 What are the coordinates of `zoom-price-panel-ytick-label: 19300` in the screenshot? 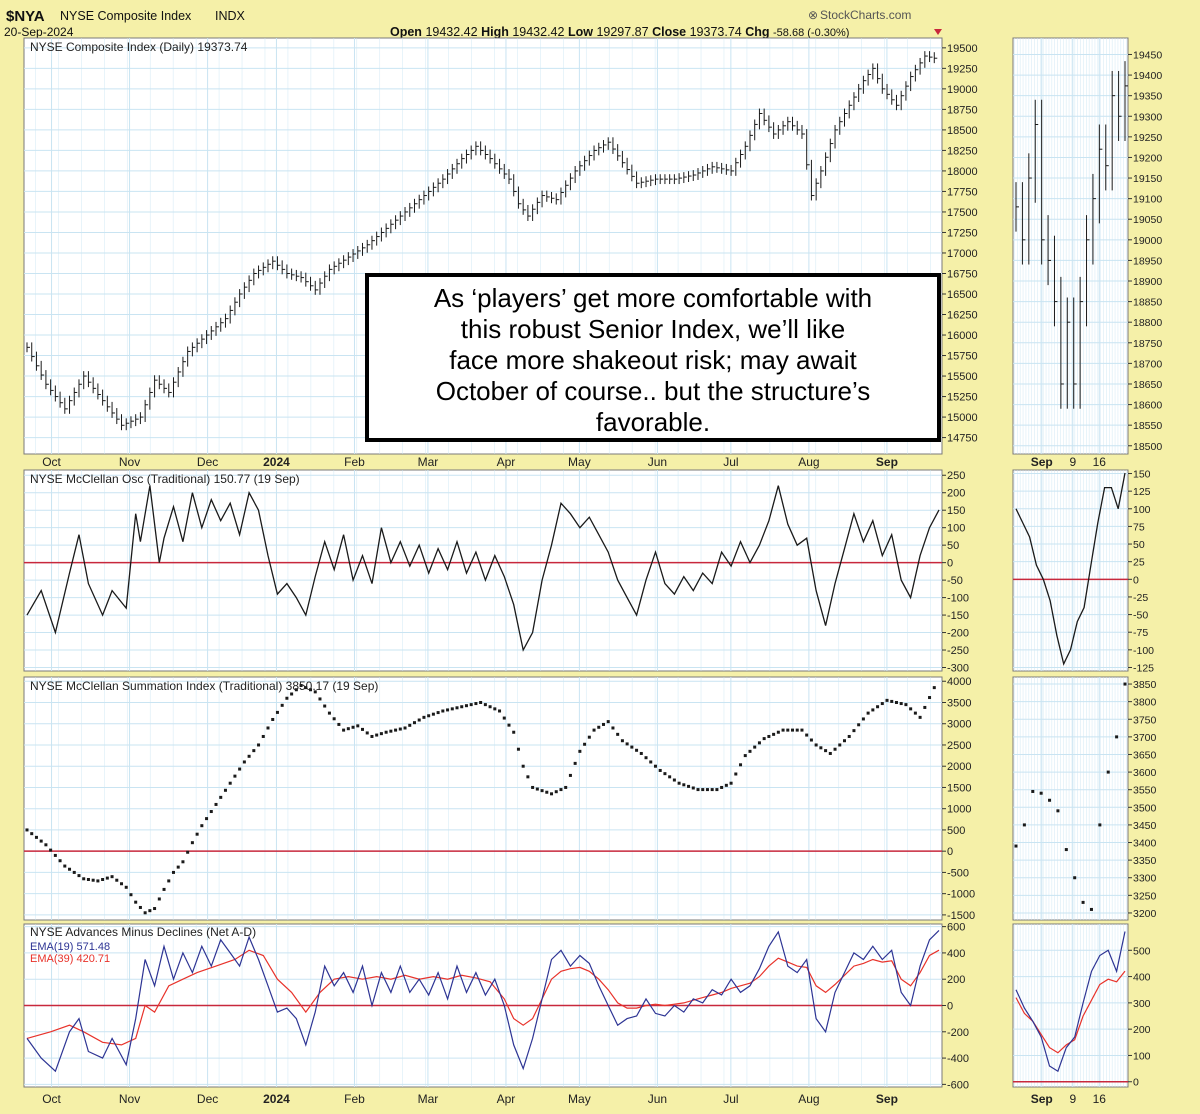 It's located at (1147, 117).